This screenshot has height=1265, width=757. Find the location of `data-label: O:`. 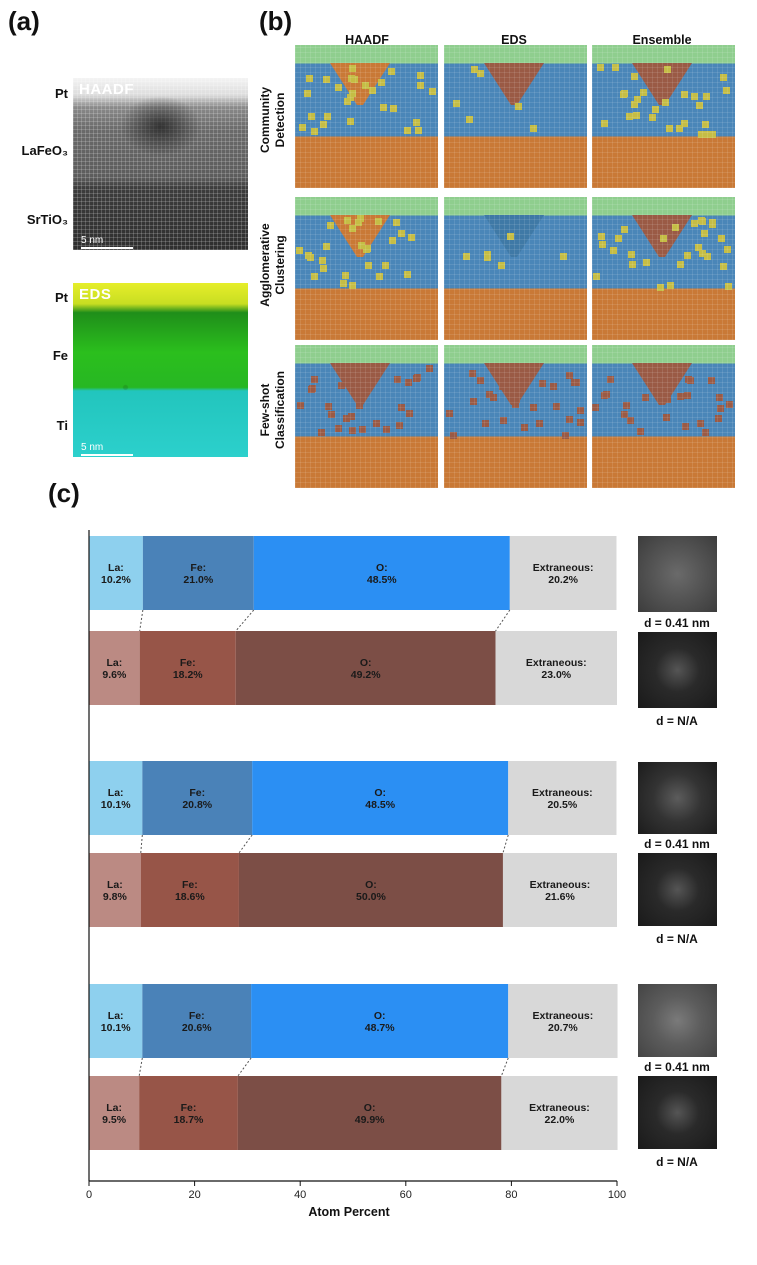

data-label: O: is located at coordinates (371, 885).